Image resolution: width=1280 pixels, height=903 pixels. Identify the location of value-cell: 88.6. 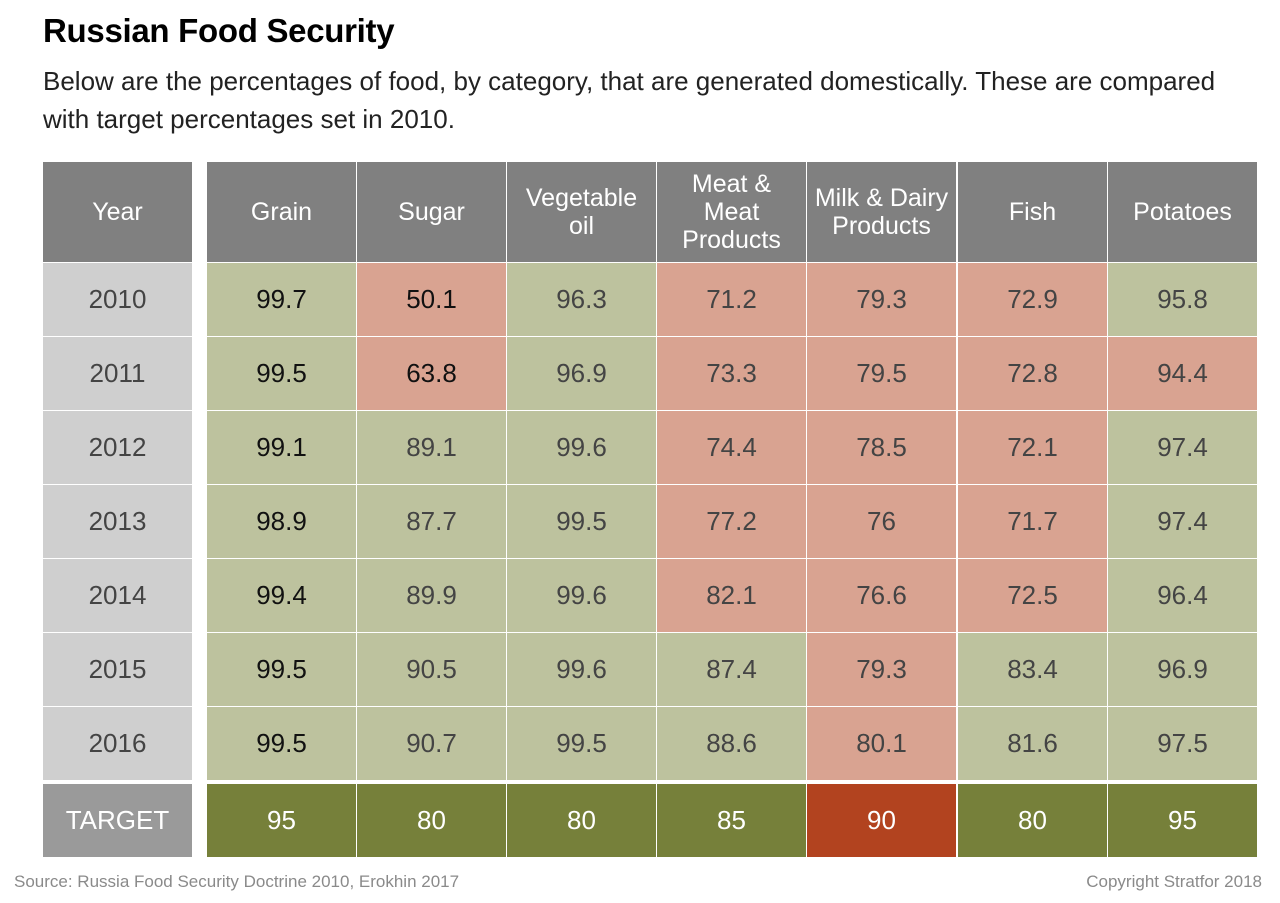
(731, 743).